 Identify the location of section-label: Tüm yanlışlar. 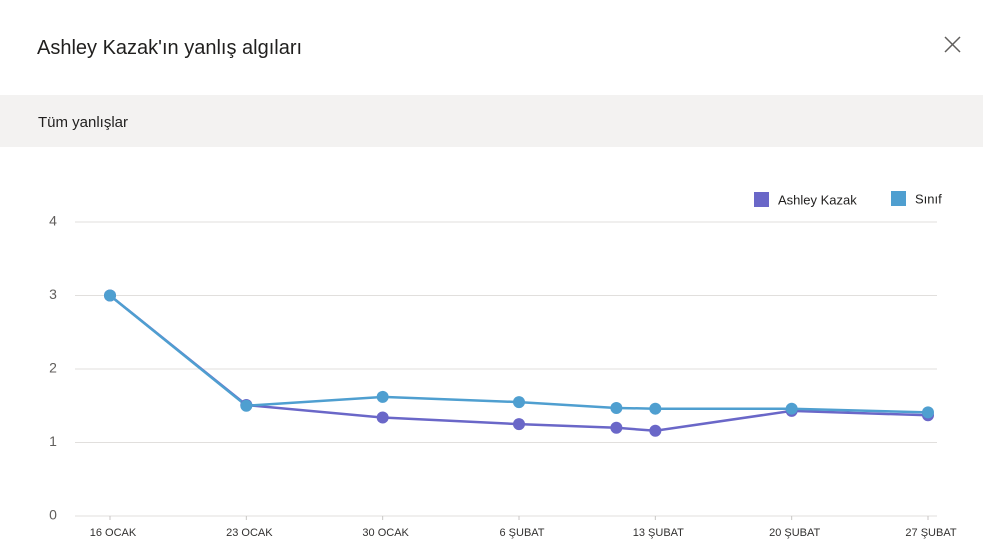
(83, 122).